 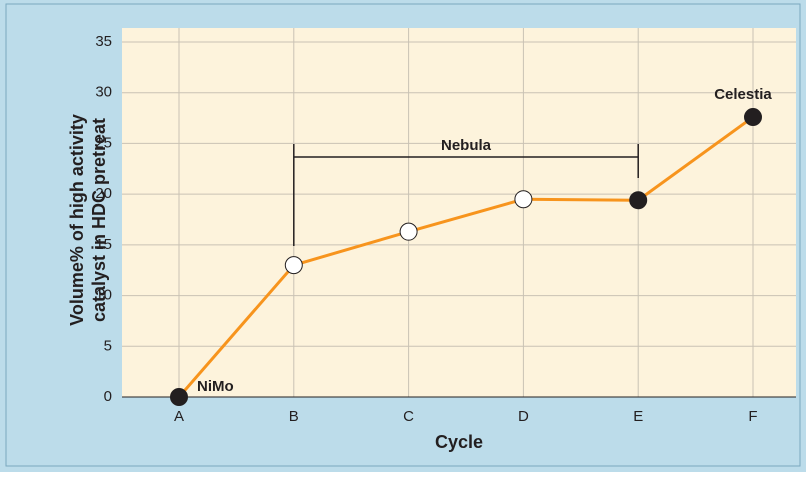 What do you see at coordinates (108, 345) in the screenshot?
I see `y-tick-label: 5` at bounding box center [108, 345].